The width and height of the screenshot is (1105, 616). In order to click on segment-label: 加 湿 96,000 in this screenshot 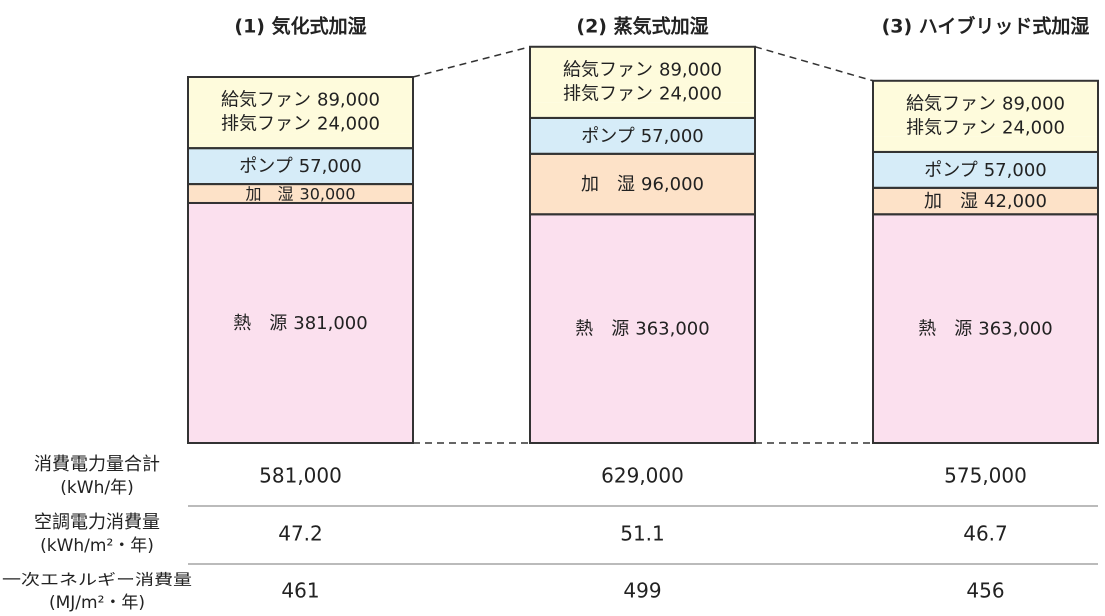, I will do `click(642, 184)`.